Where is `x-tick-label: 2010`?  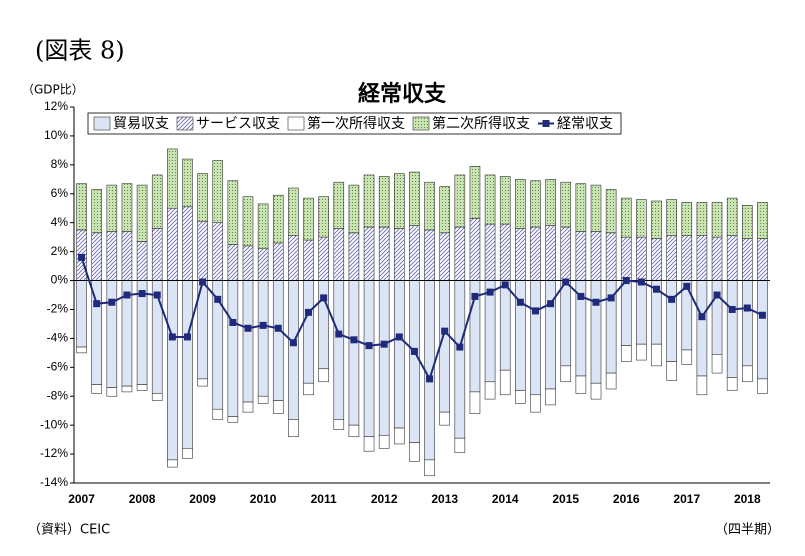 x-tick-label: 2010 is located at coordinates (263, 499).